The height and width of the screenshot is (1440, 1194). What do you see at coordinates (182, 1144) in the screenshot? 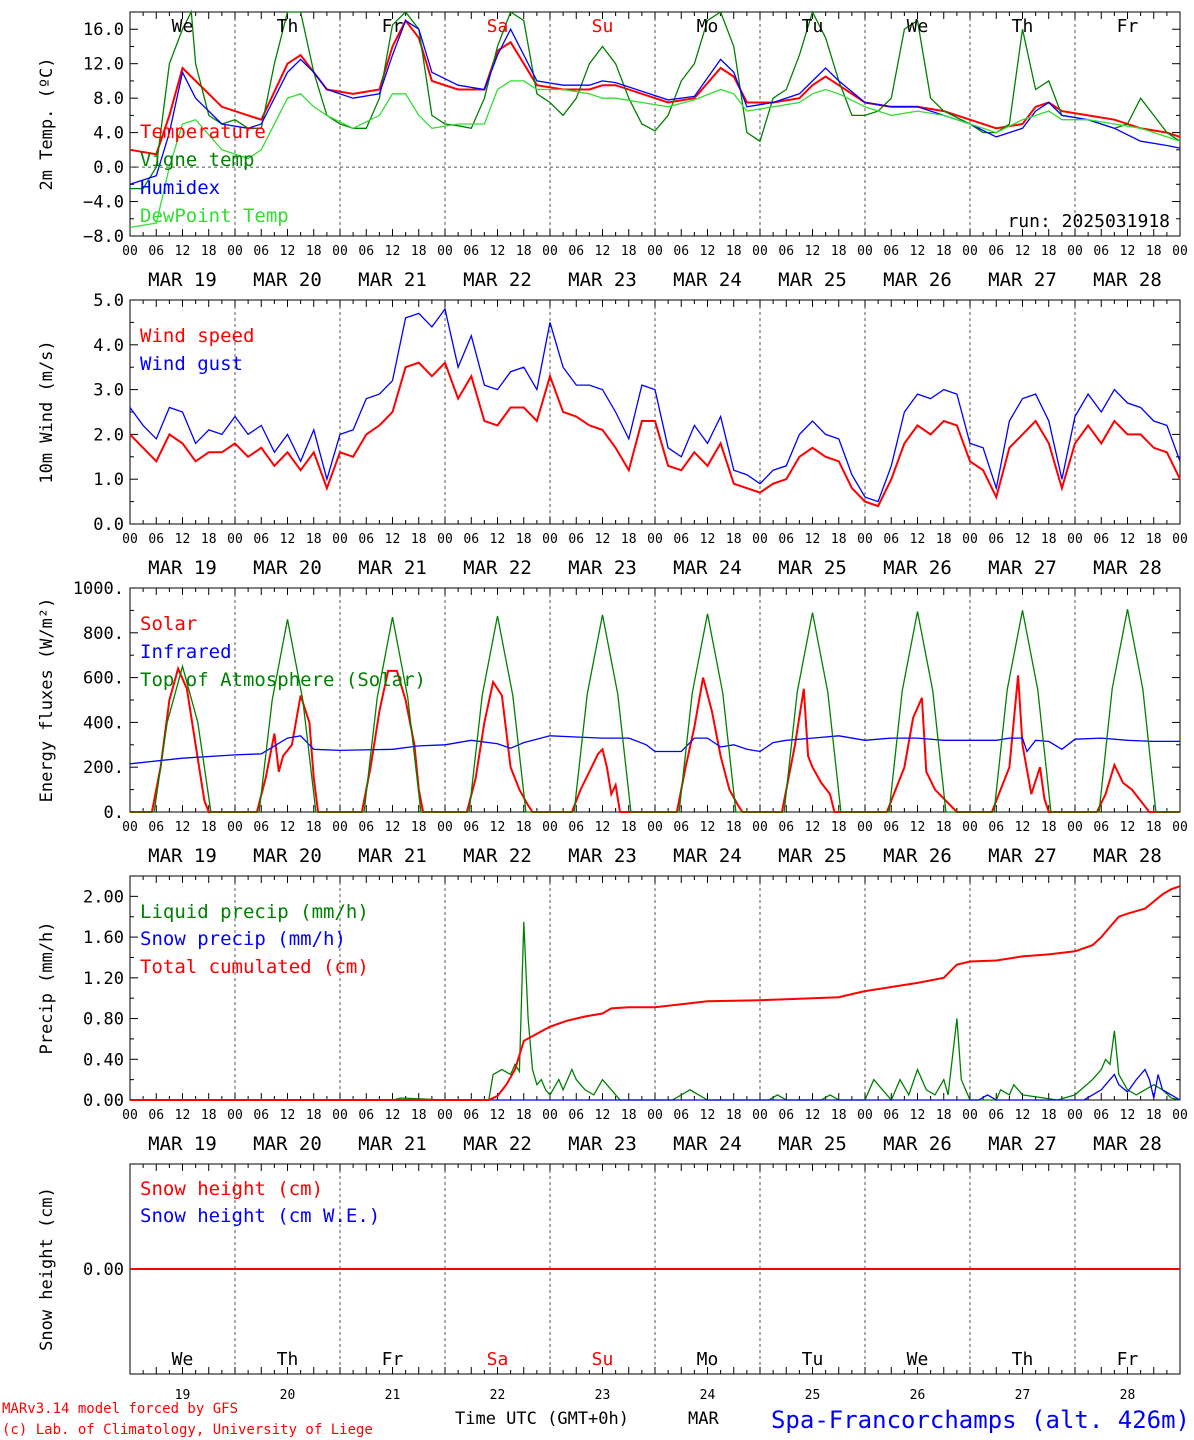
I see `date-label: MAR 19` at bounding box center [182, 1144].